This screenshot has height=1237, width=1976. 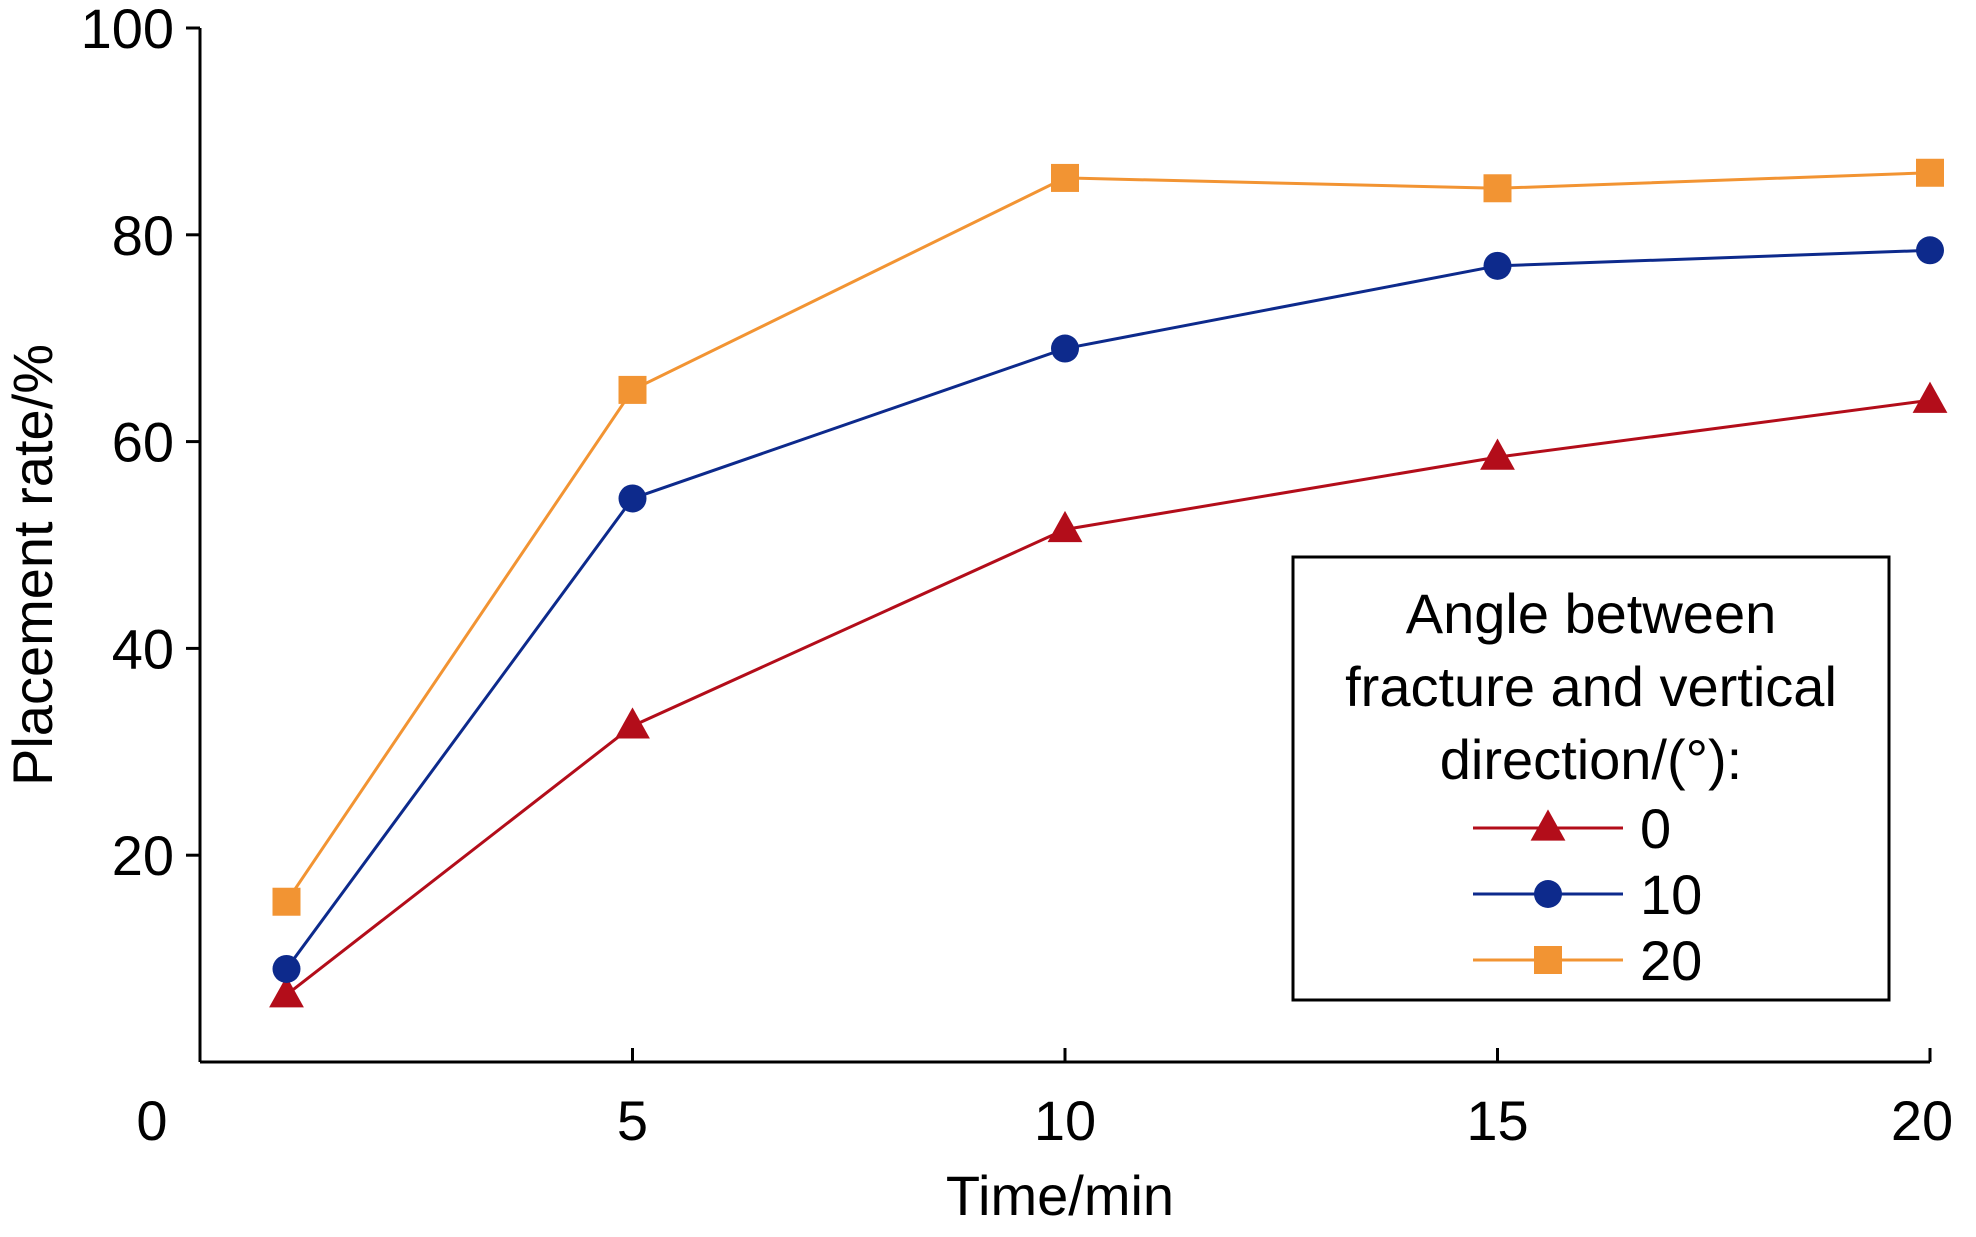 What do you see at coordinates (632, 1120) in the screenshot?
I see `x-tick-label: 5` at bounding box center [632, 1120].